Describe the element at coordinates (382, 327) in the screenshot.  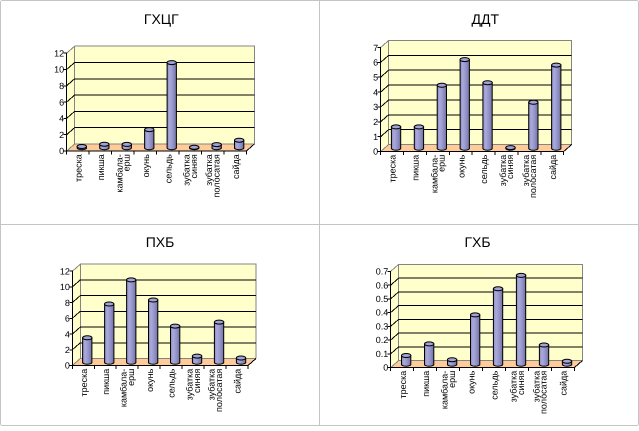
I see `svg-text: 0.3` at that location.